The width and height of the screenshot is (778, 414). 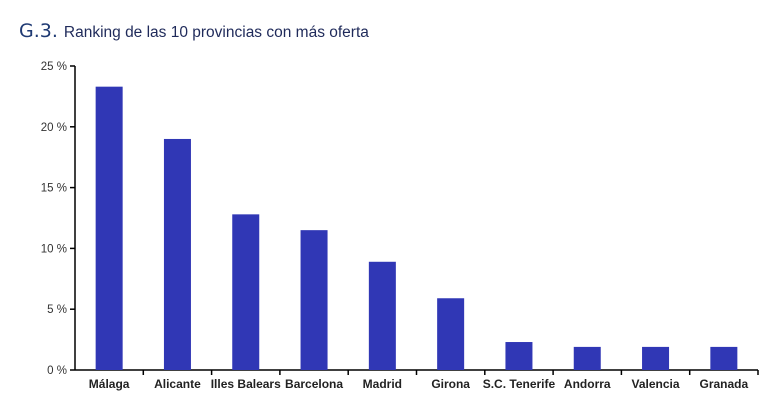 I want to click on category-label: Madrid, so click(x=382, y=384).